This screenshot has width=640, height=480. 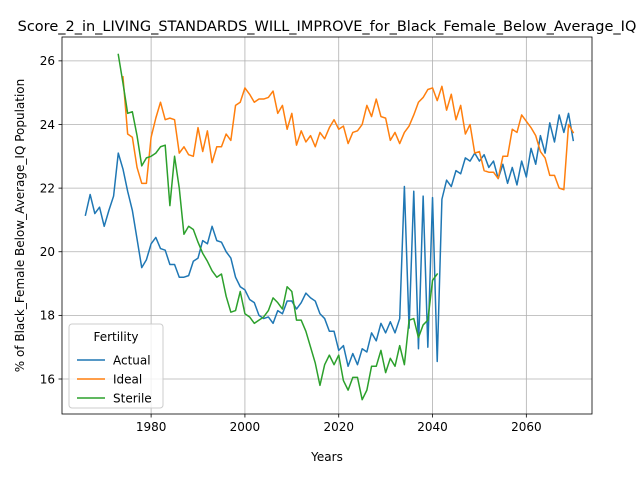 I want to click on y-tick-label: 24, so click(x=47, y=125).